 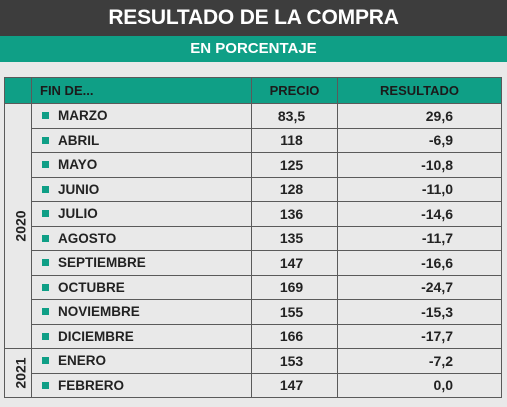 I want to click on month-cell: ABRIL, so click(x=141, y=140).